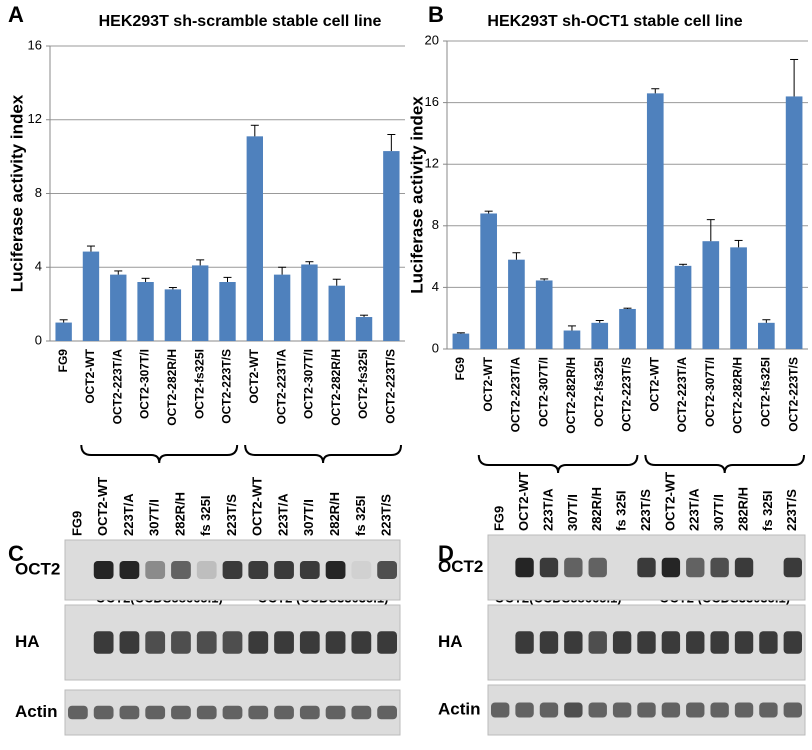 The image size is (812, 750). Describe the element at coordinates (240, 21) in the screenshot. I see `chart-title: HEK293T sh-scramble stable cell line` at that location.